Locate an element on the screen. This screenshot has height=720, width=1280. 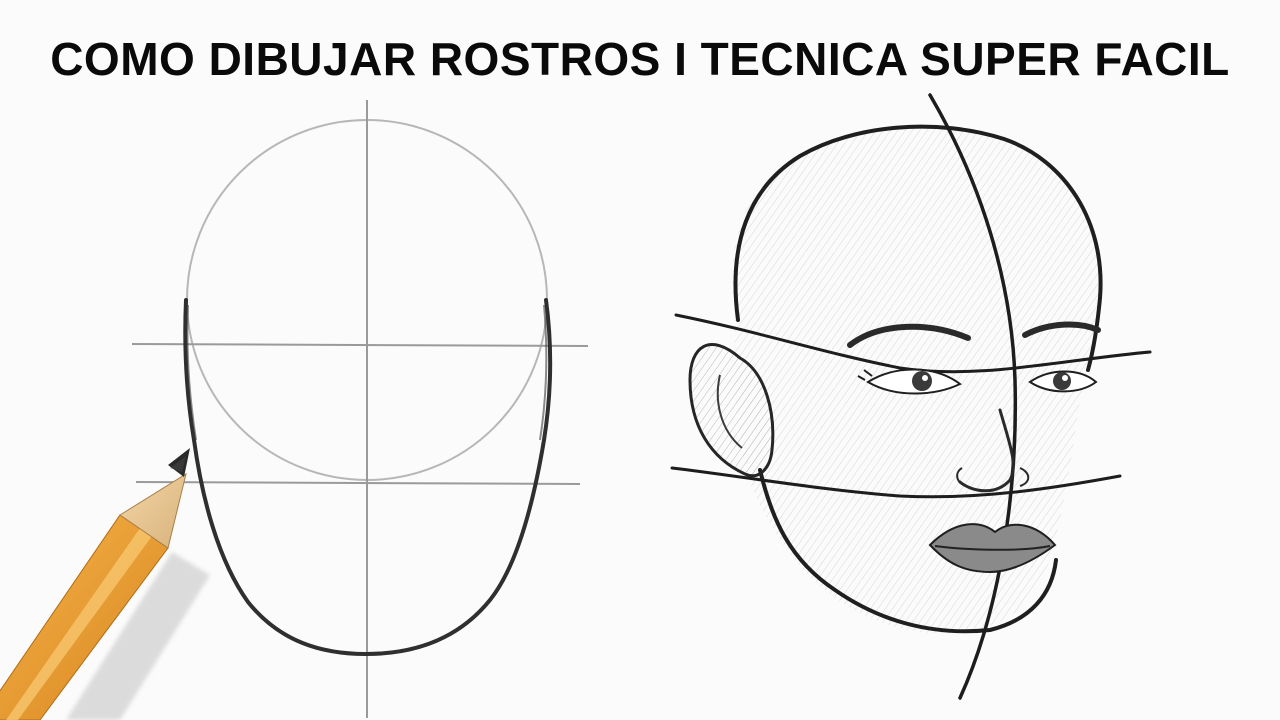
brow-guideline is located at coordinates (360, 345).